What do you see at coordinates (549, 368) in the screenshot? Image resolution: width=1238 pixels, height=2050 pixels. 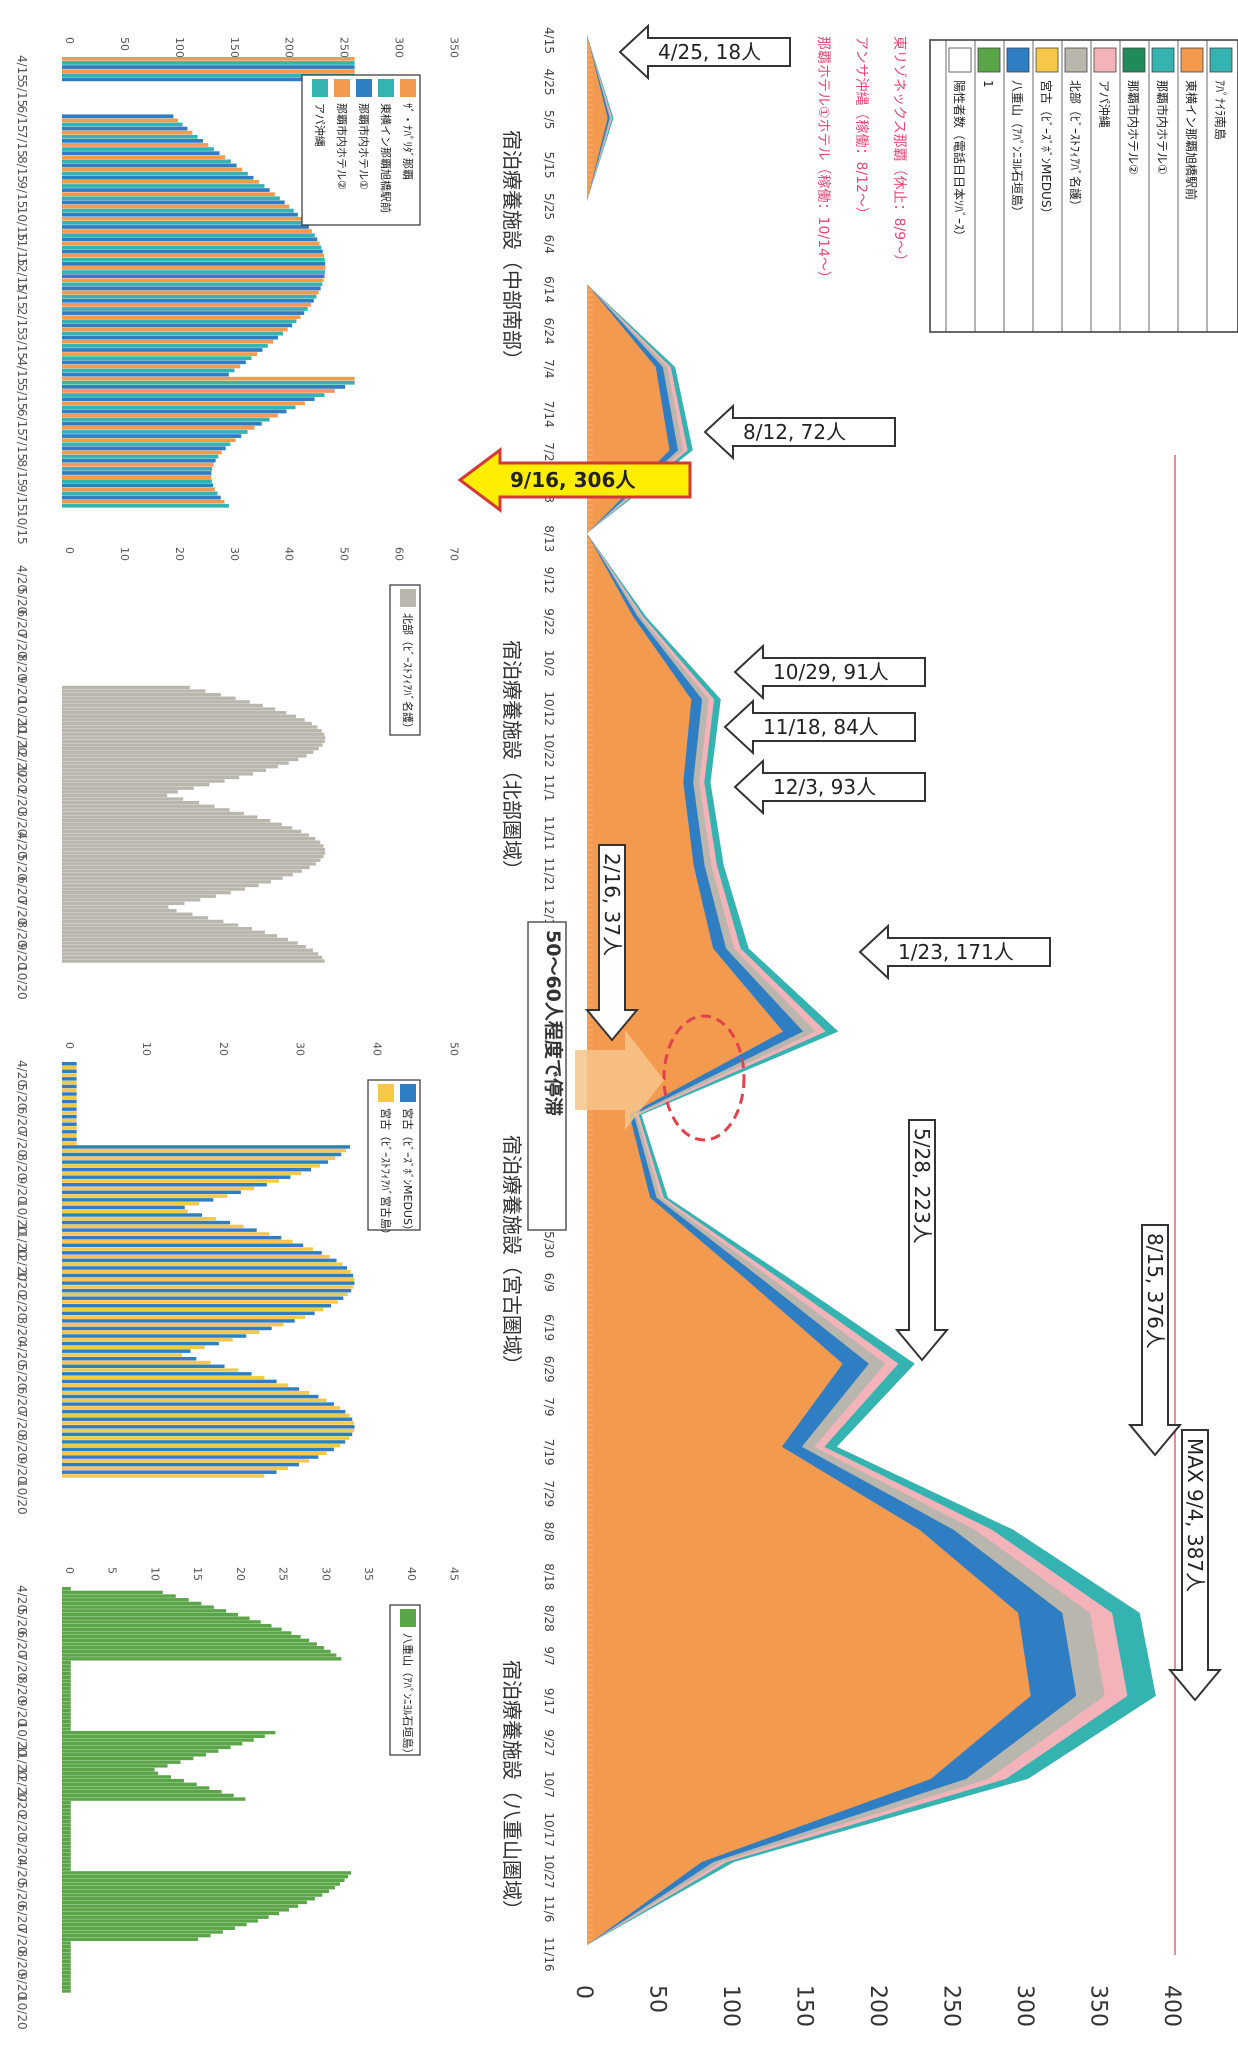 I see `main-date-tick: 7/4` at bounding box center [549, 368].